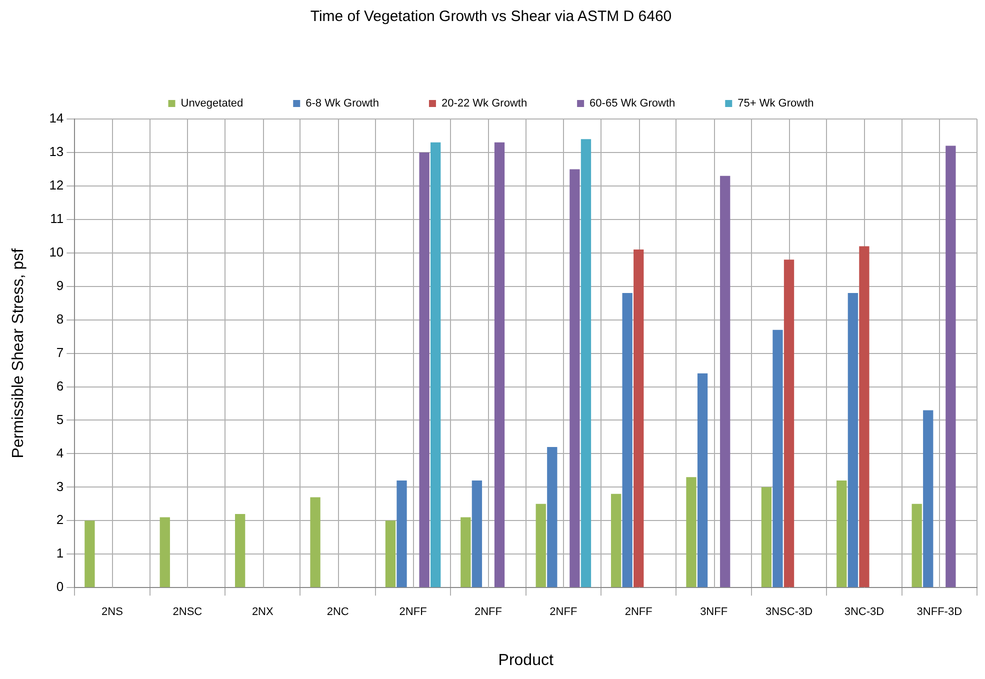 This screenshot has width=985, height=679. I want to click on y-tick-label: 10, so click(56, 252).